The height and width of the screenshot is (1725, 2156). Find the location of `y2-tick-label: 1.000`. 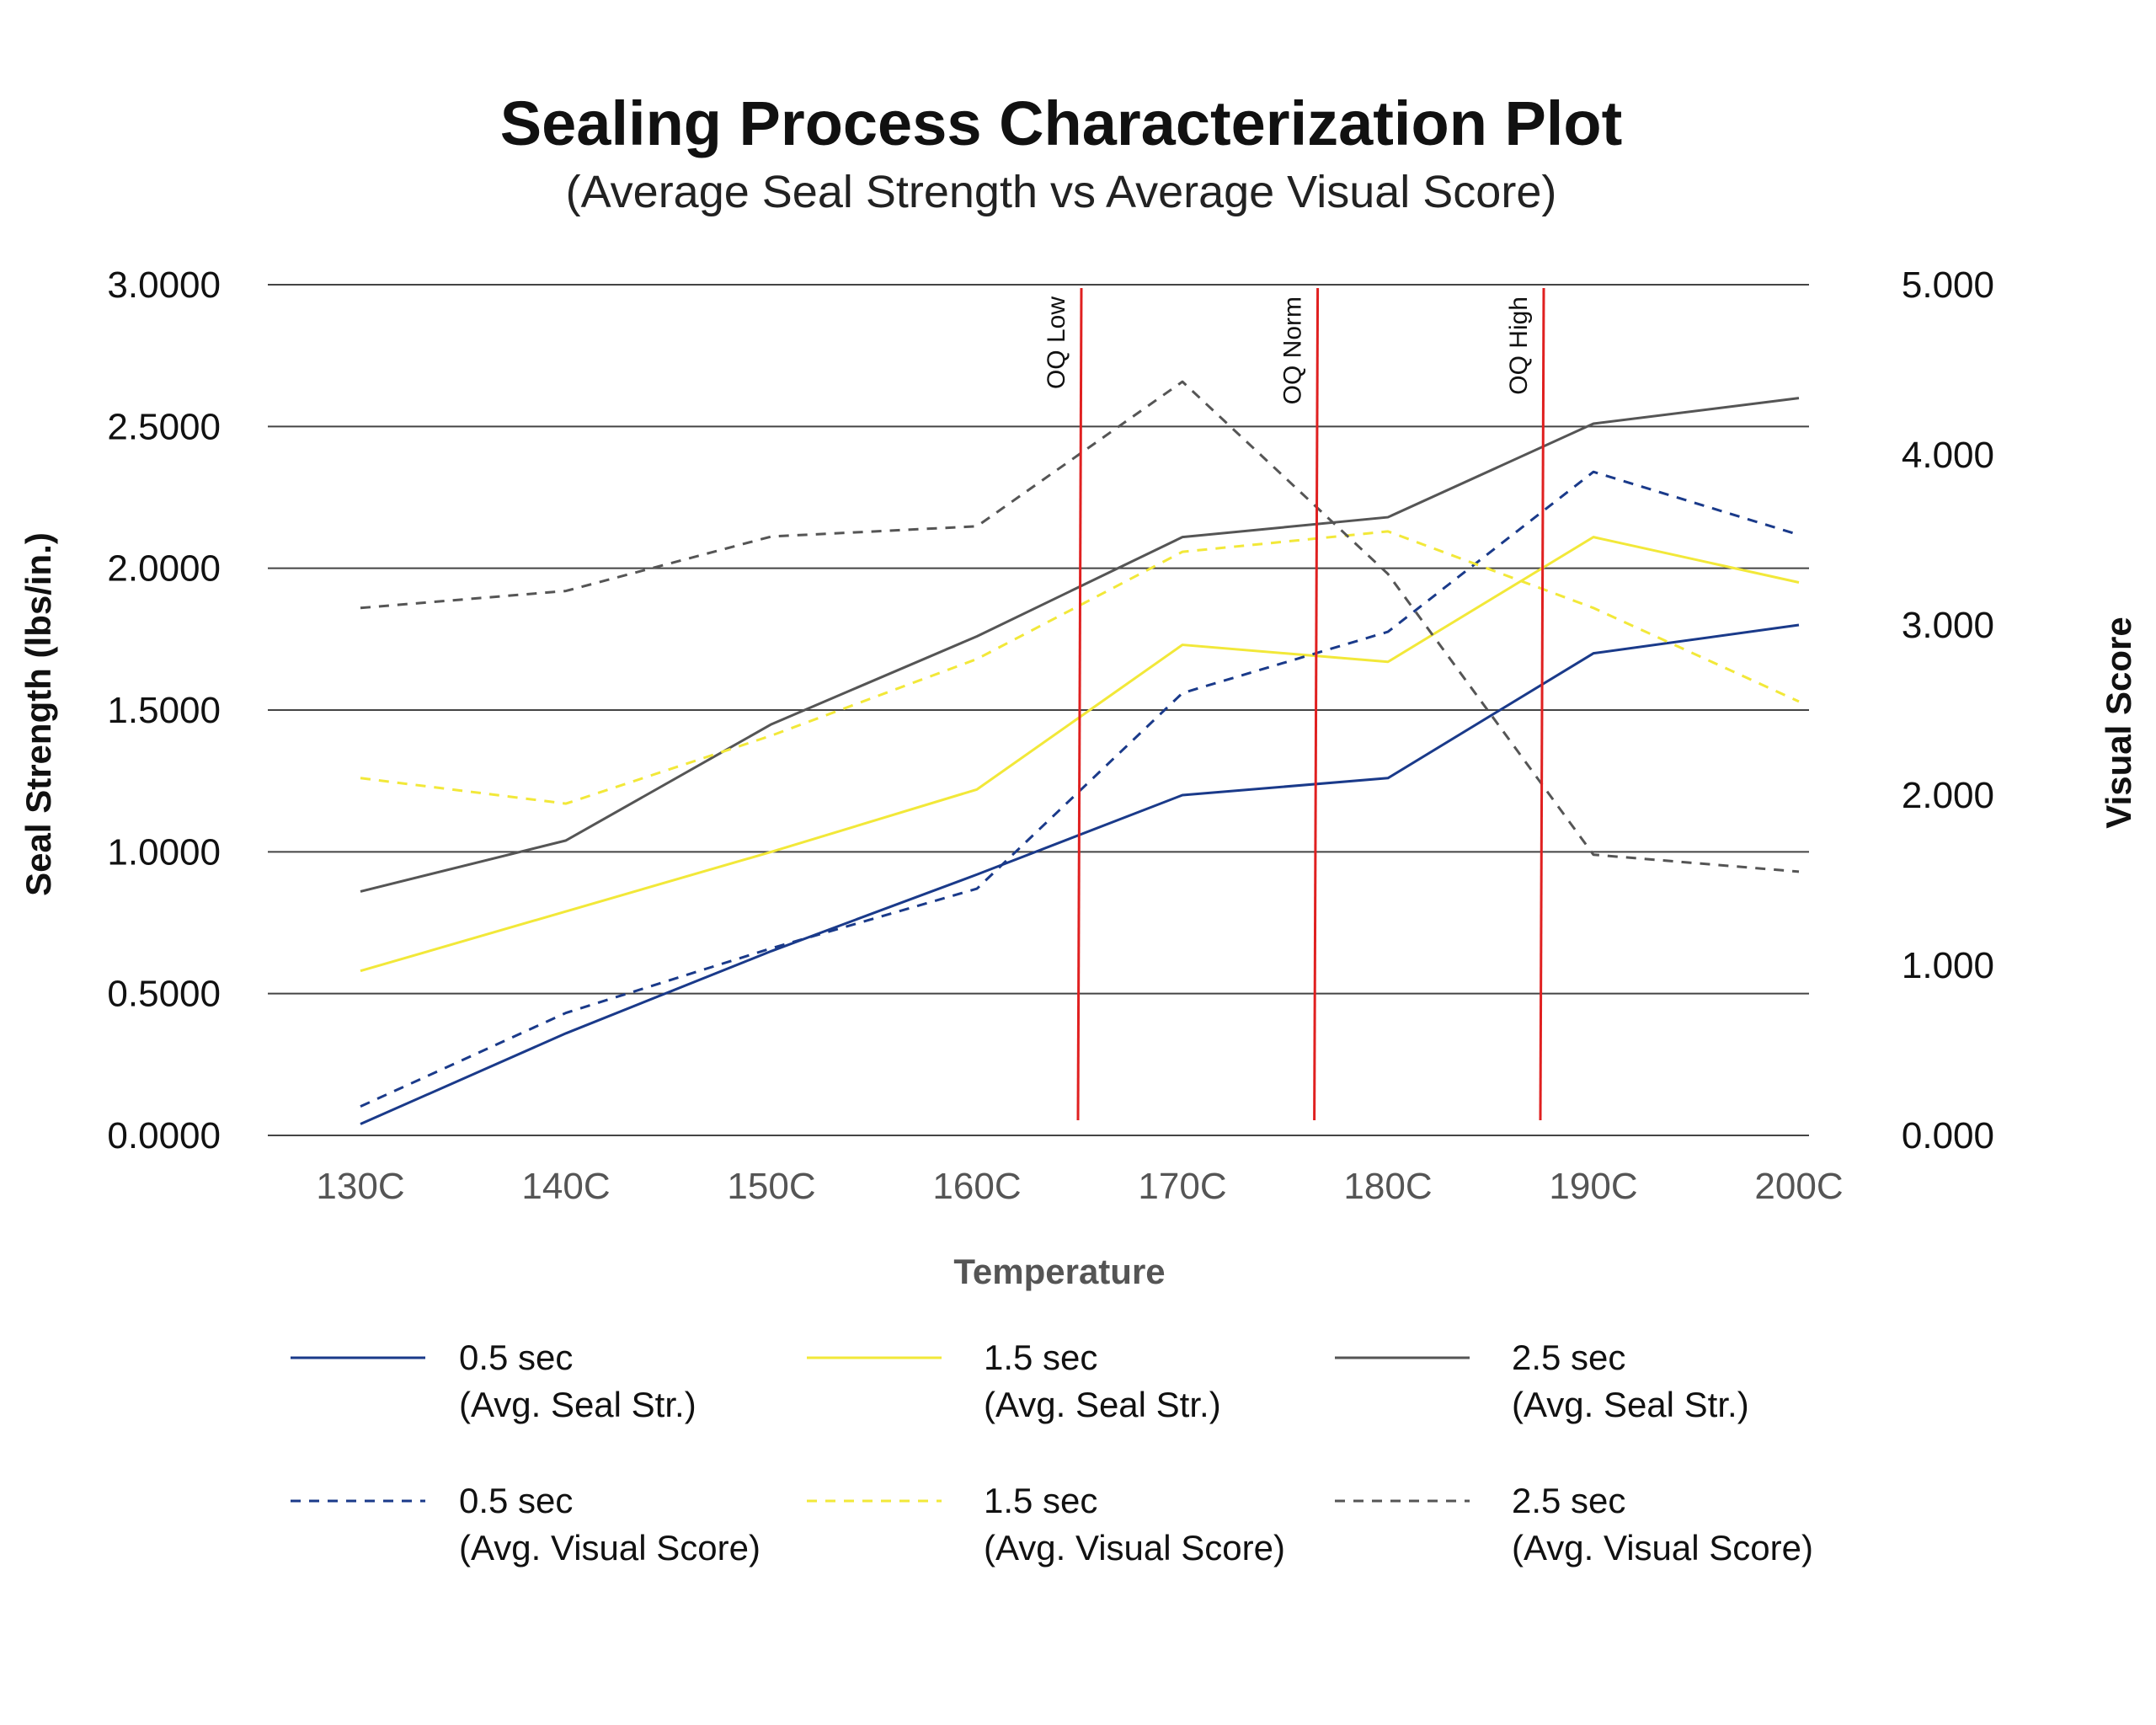

y2-tick-label: 1.000 is located at coordinates (1948, 965).